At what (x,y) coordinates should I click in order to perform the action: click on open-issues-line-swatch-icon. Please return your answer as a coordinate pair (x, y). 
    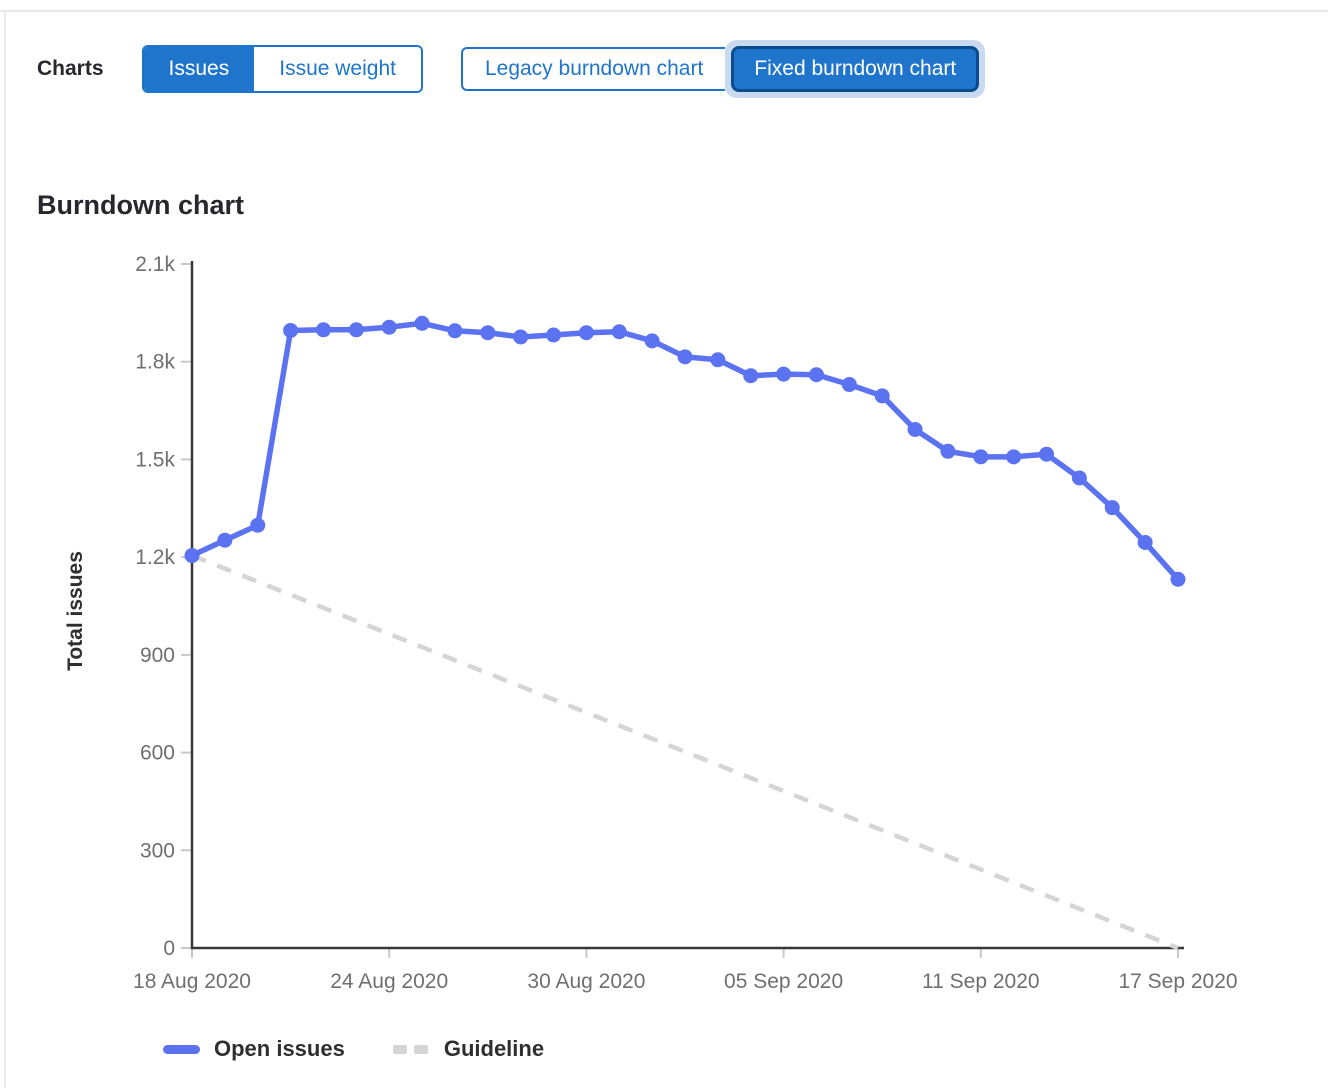
    Looking at the image, I should click on (181, 1049).